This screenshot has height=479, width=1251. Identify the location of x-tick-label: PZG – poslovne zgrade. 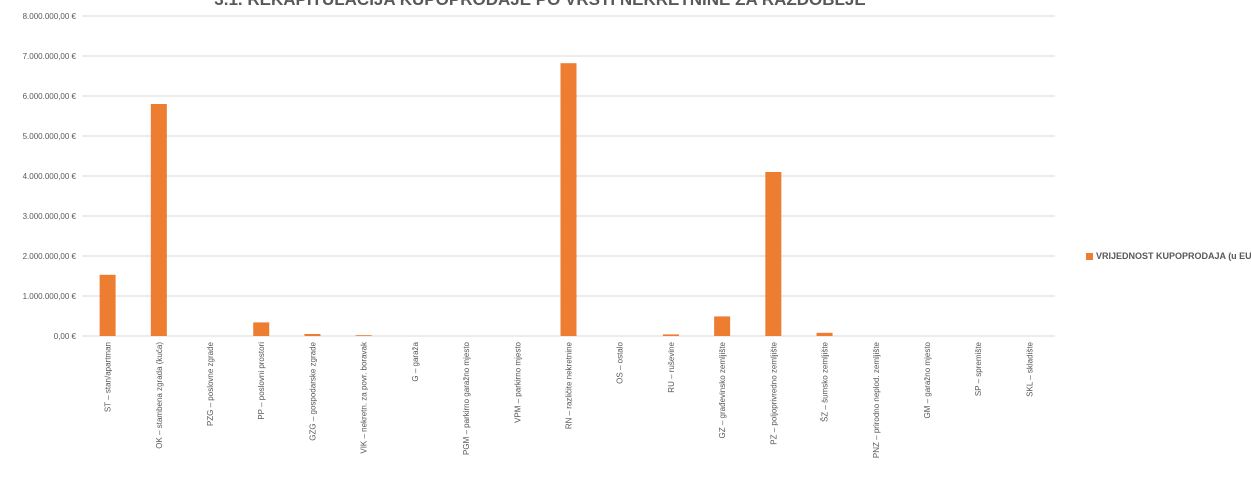
(210, 383).